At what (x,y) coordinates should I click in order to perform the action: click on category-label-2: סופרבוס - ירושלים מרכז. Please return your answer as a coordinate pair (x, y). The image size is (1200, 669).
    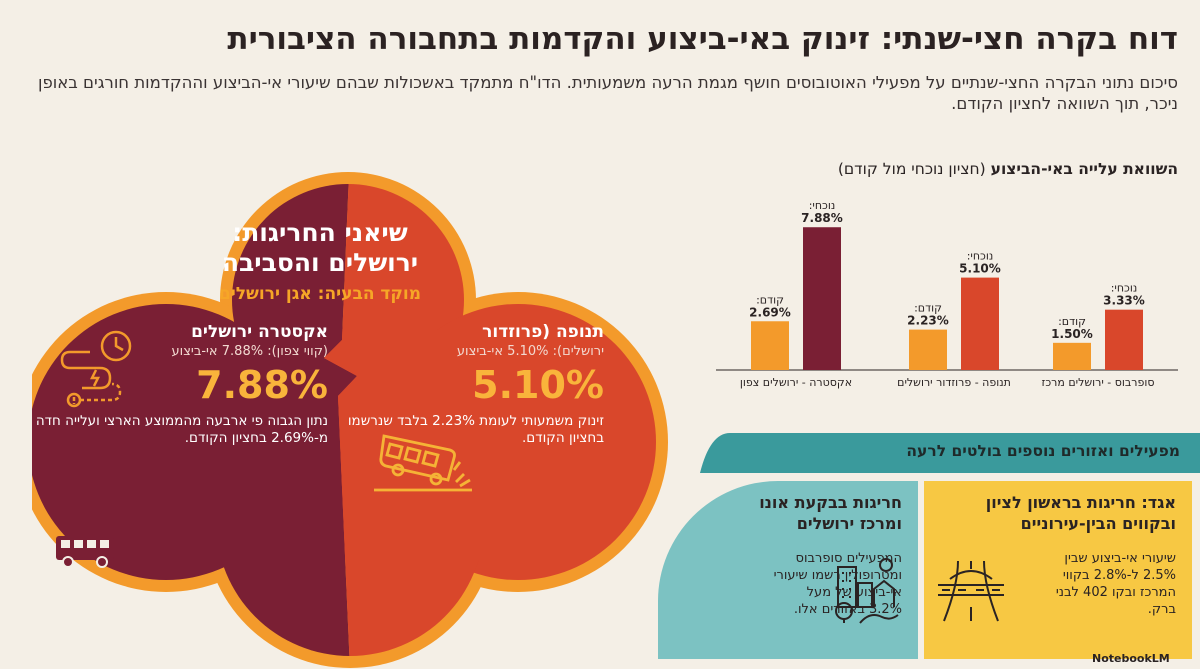
    Looking at the image, I should click on (1098, 382).